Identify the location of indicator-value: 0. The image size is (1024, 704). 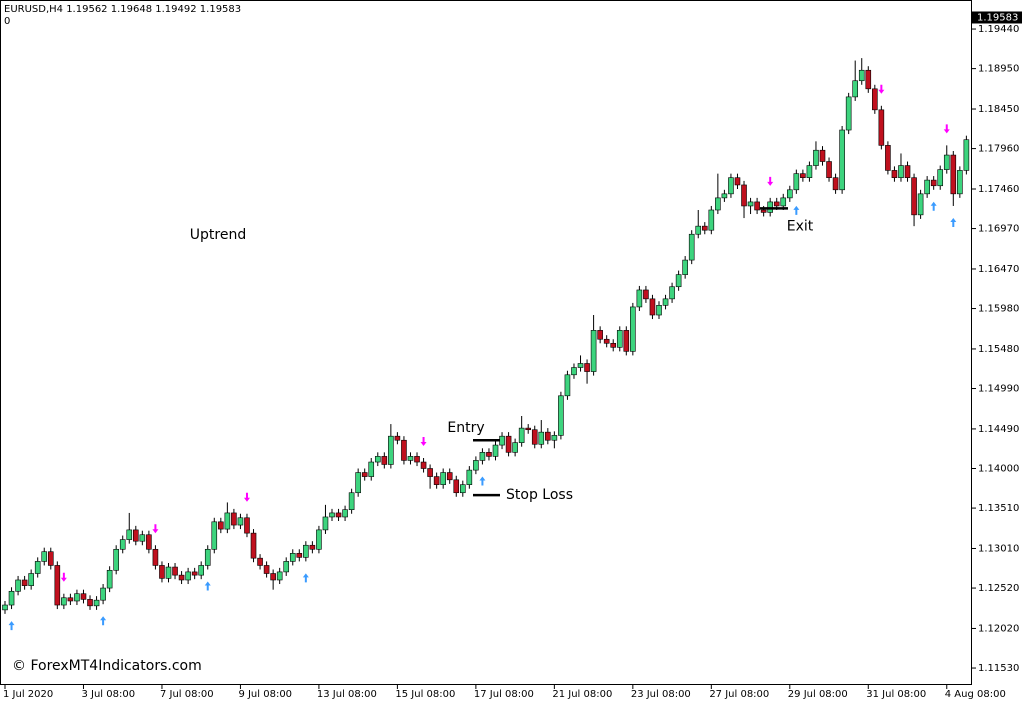
(7, 21).